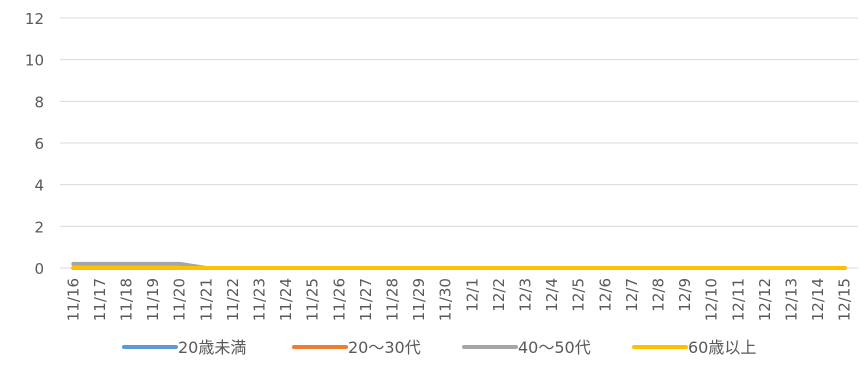 The height and width of the screenshot is (382, 864). Describe the element at coordinates (100, 299) in the screenshot. I see `x-tick-label: 11/17` at that location.